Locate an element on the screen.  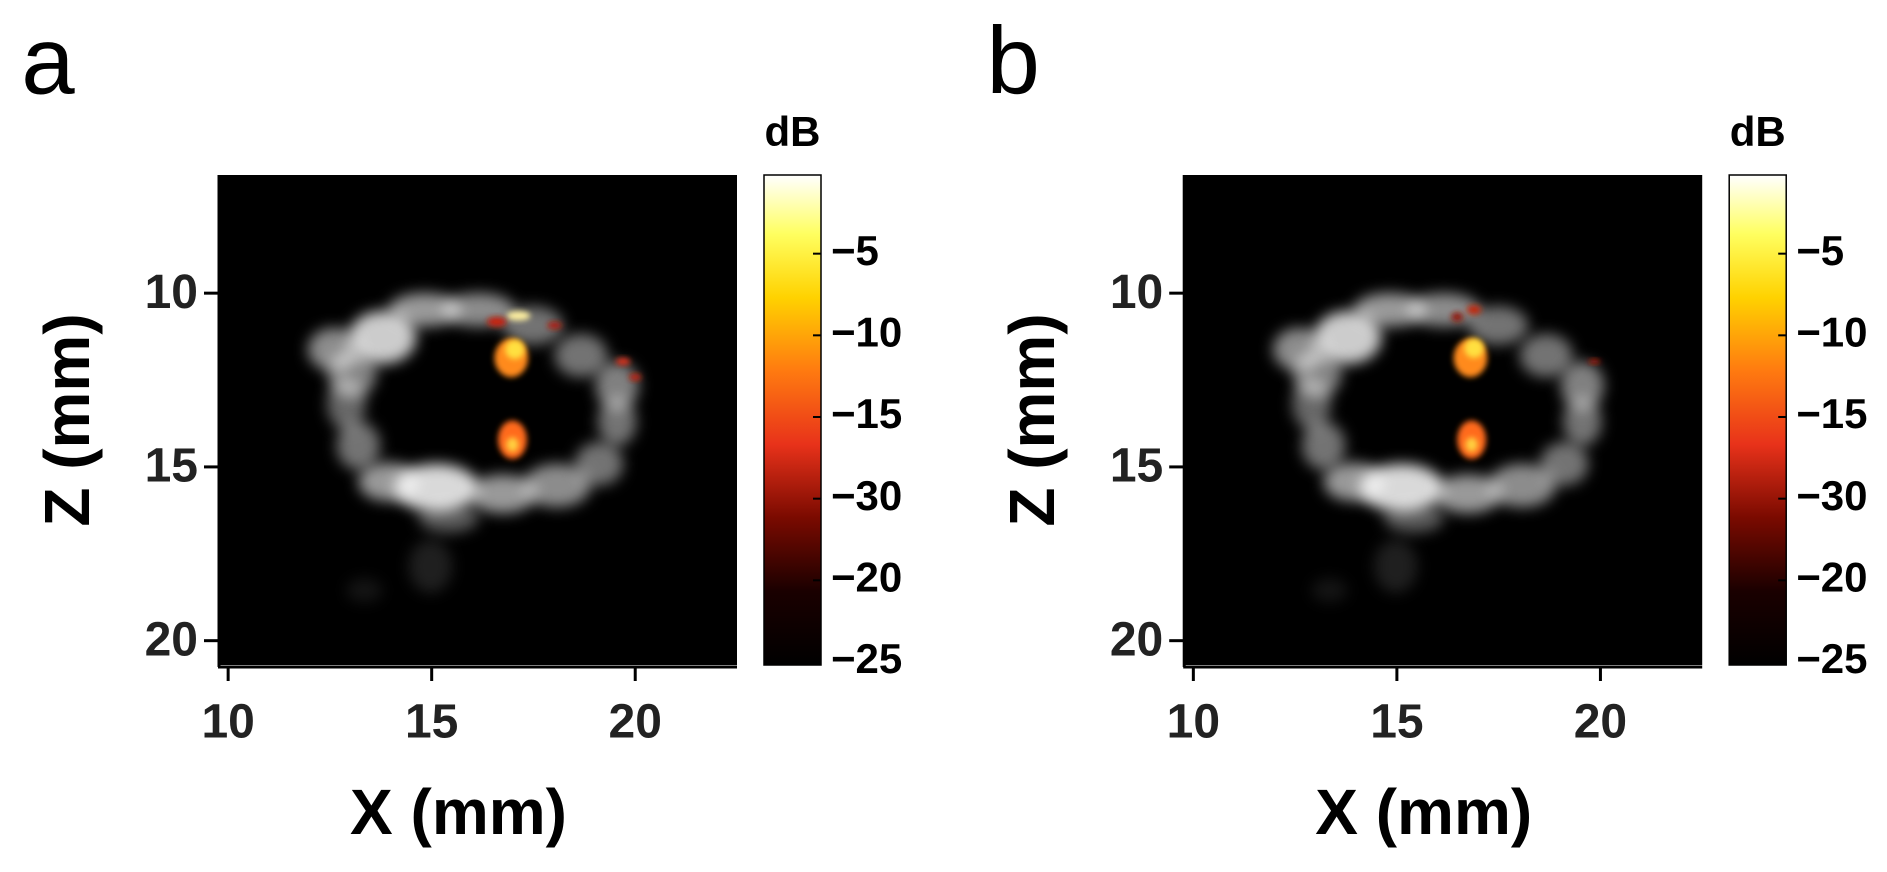
panel-label: a is located at coordinates (48, 60).